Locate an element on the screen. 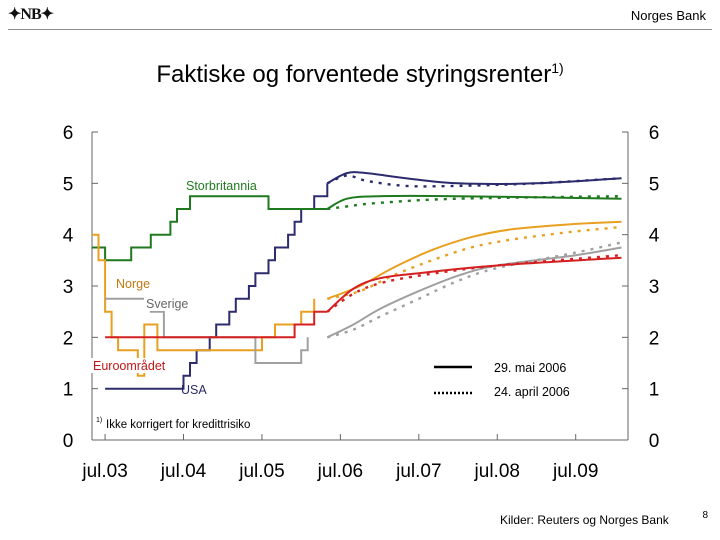  header-divider is located at coordinates (360, 29).